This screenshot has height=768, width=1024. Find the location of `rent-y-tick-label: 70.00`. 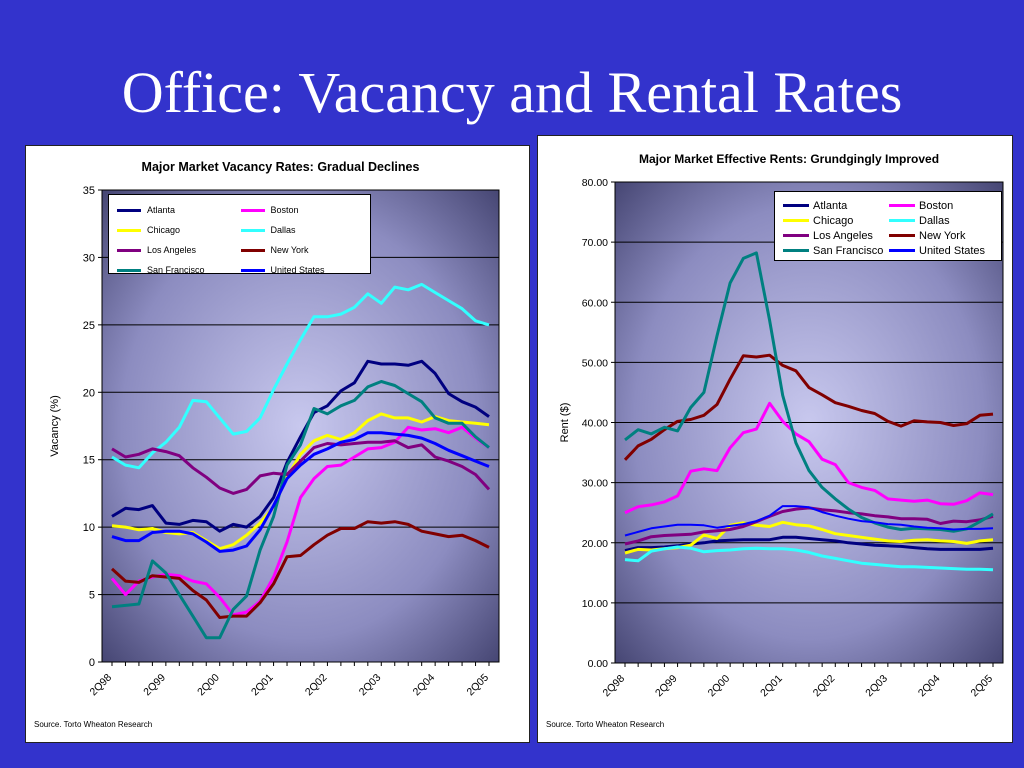

rent-y-tick-label: 70.00 is located at coordinates (595, 243).